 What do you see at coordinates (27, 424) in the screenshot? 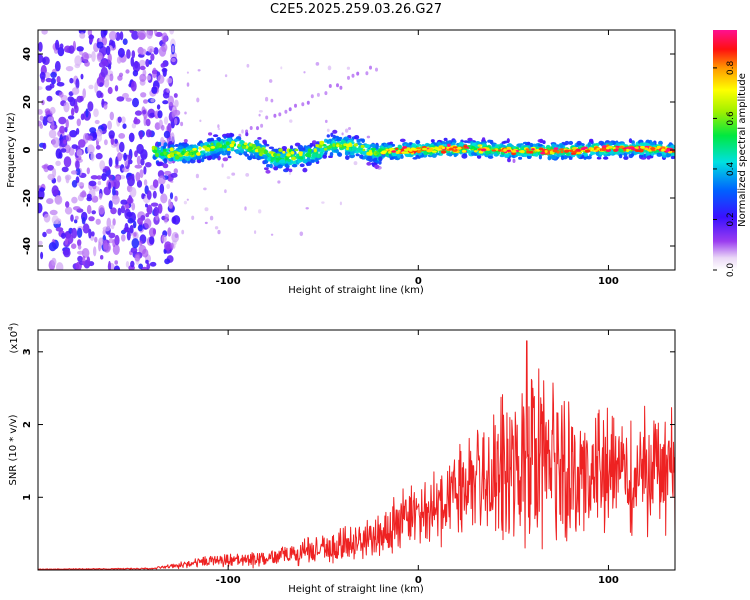
I see `snr-ytick-label: 2` at bounding box center [27, 424].